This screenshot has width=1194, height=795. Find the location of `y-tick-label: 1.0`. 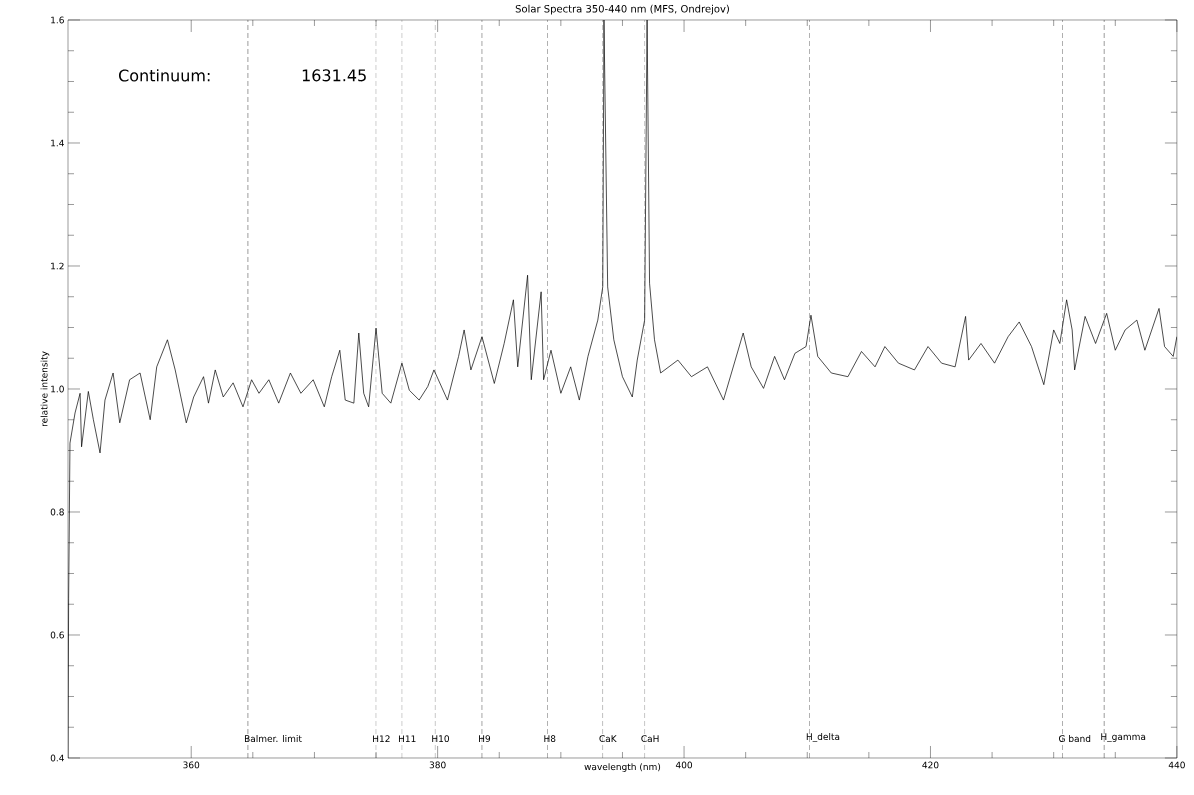

y-tick-label: 1.0 is located at coordinates (57, 389).